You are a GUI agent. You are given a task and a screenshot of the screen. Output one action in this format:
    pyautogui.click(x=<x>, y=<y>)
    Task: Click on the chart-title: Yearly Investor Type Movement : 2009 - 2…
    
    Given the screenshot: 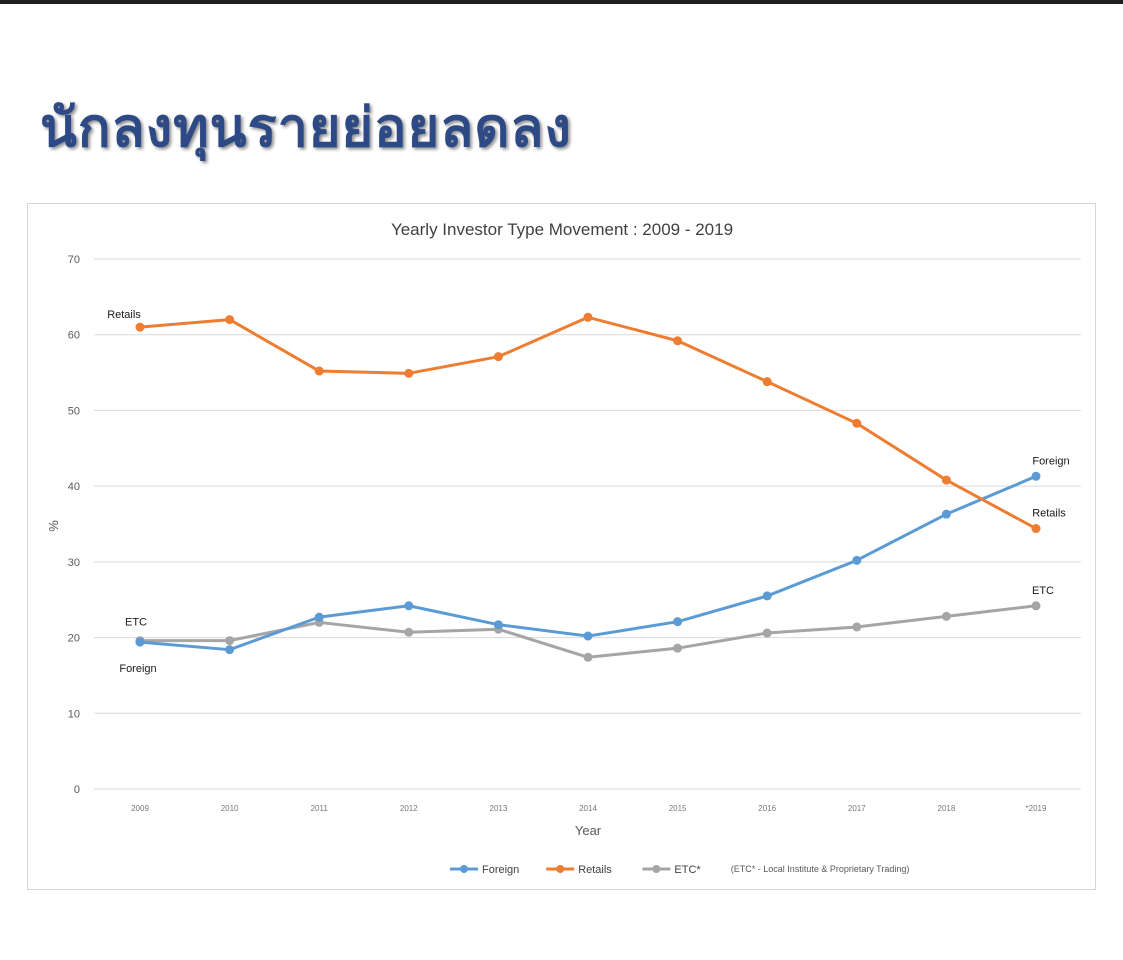 What is the action you would take?
    pyautogui.click(x=562, y=229)
    